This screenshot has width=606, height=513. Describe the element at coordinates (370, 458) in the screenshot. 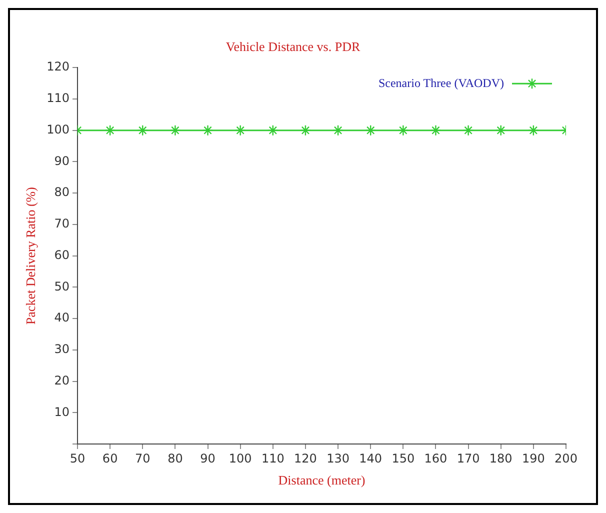

I see `x-tick-label: 140` at that location.